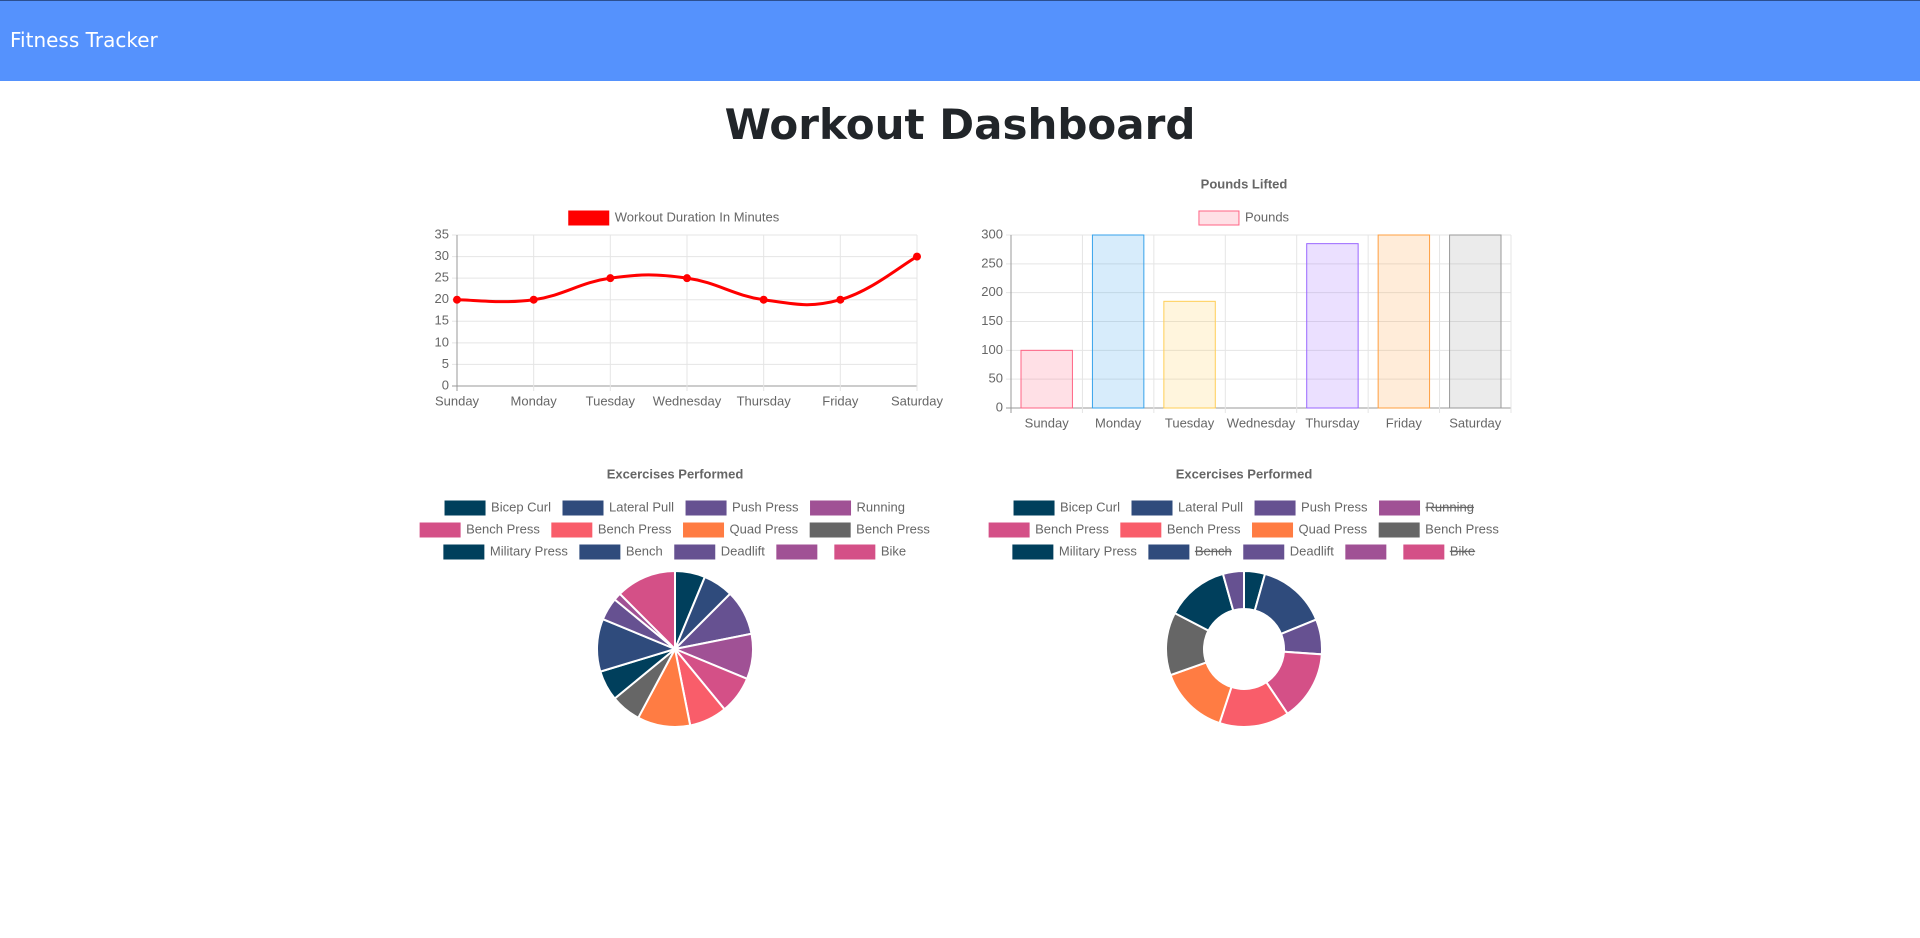 The height and width of the screenshot is (938, 1920). What do you see at coordinates (992, 320) in the screenshot?
I see `y-tick-label: 150` at bounding box center [992, 320].